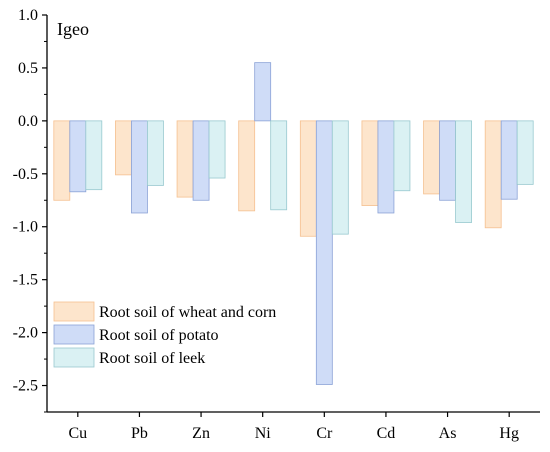 The height and width of the screenshot is (452, 550). I want to click on y-ticks-group: 1.0 0.5 0.0 -0.5 -1.0 -1.5 -2.0 -2.5, so click(30, 210).